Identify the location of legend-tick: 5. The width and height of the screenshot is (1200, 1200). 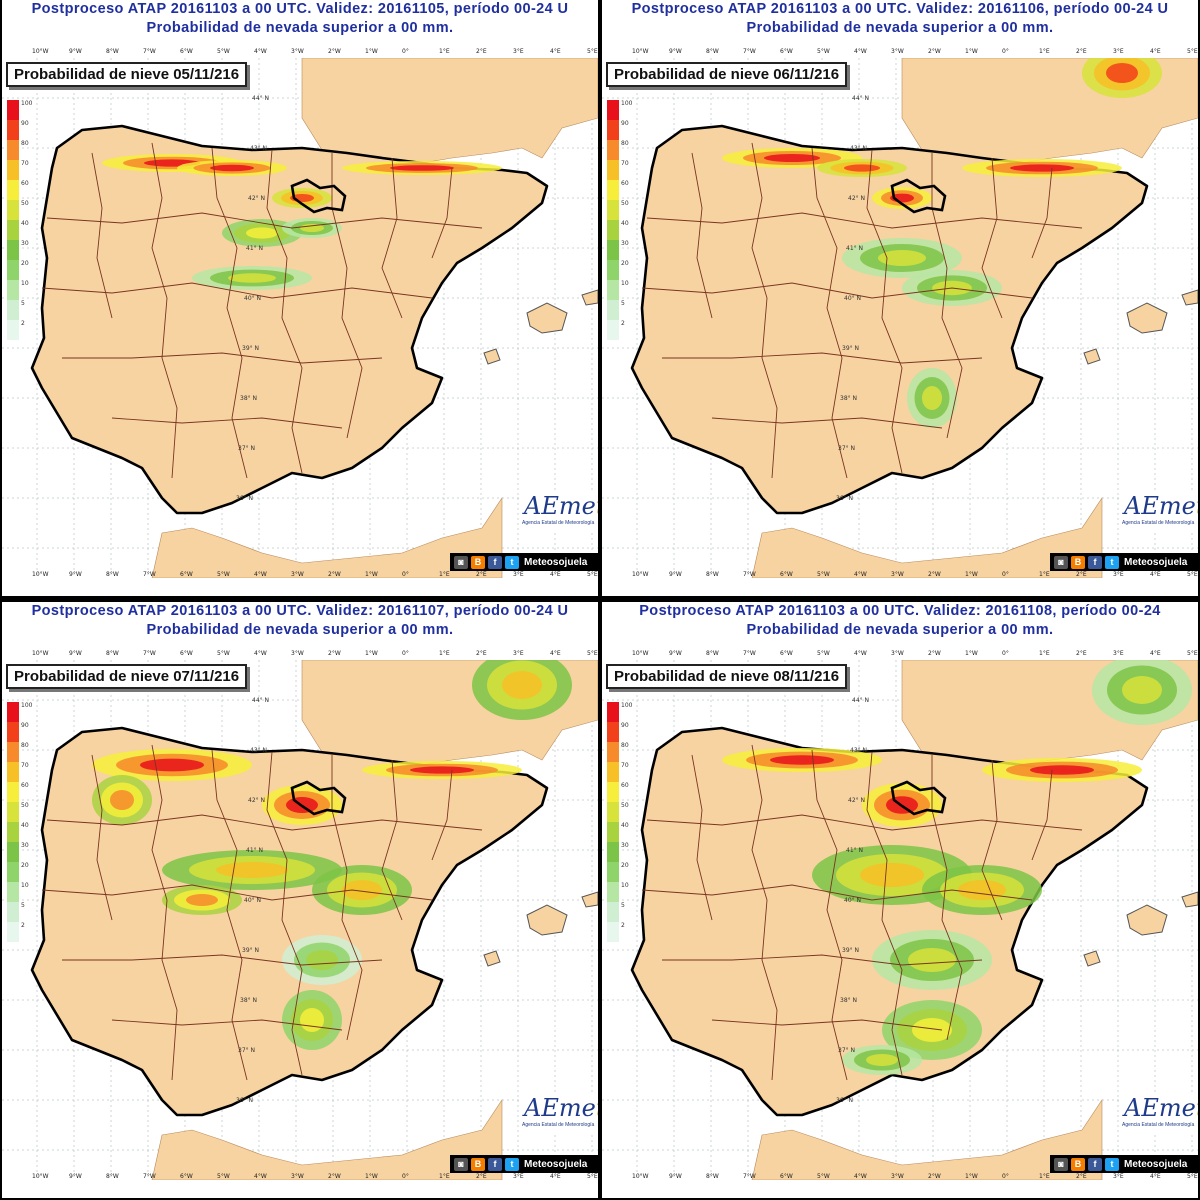
(23, 905).